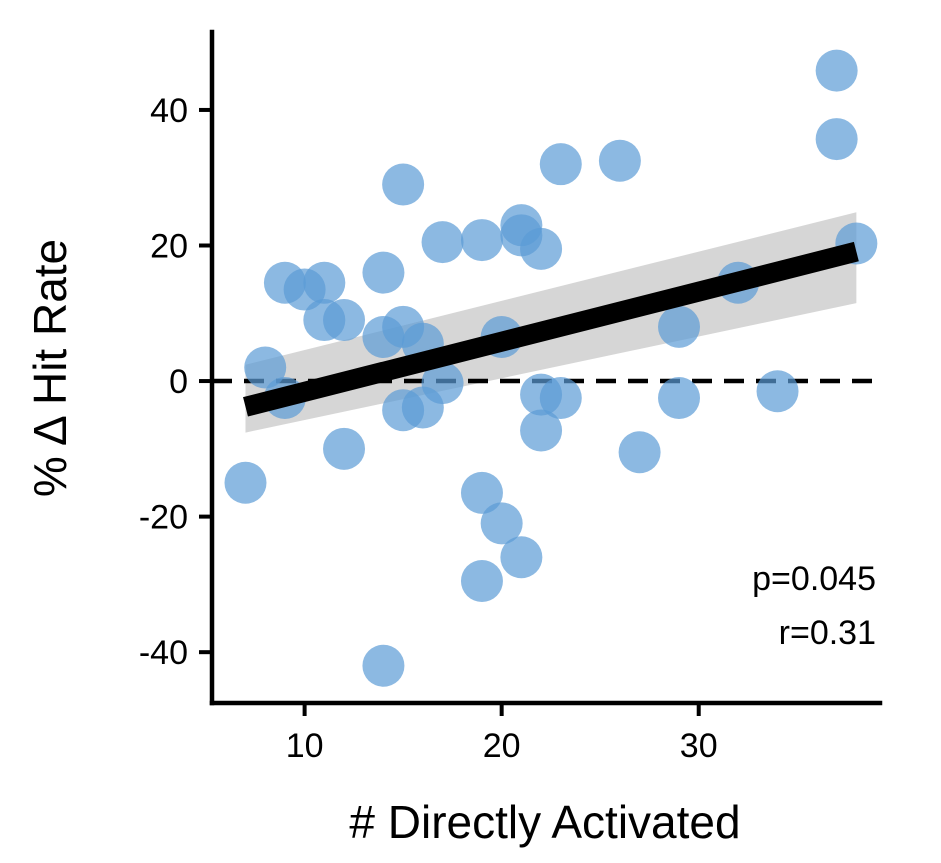  I want to click on x-axis-title: # Directly Activated, so click(544, 822).